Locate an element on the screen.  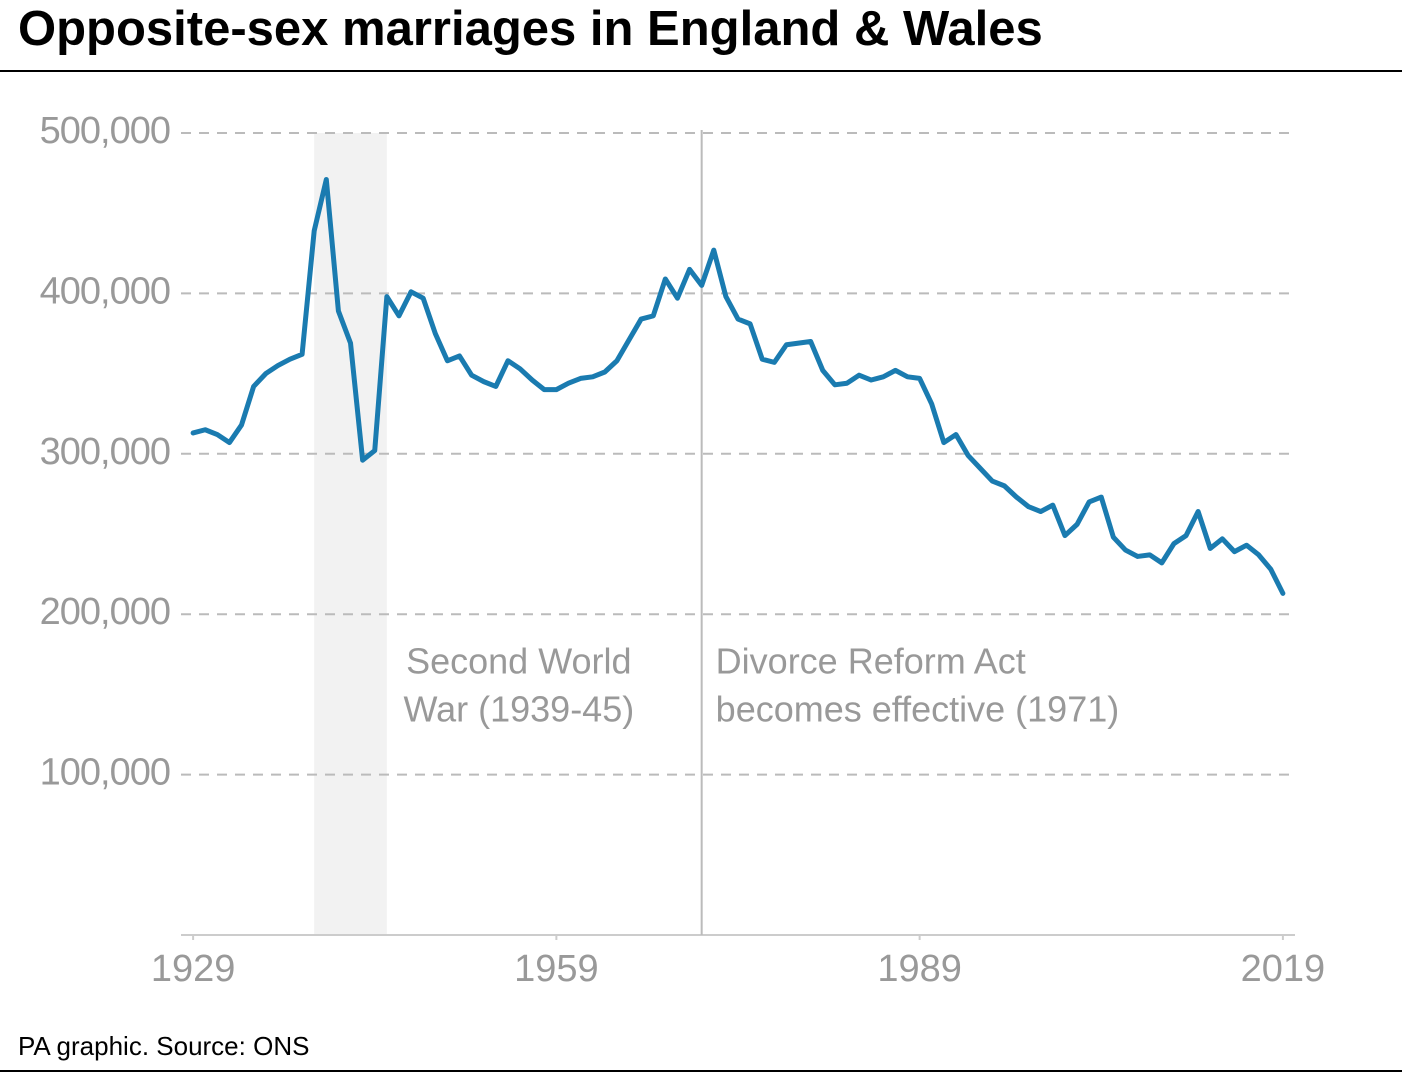
y-tick-label: 100,000 is located at coordinates (105, 773).